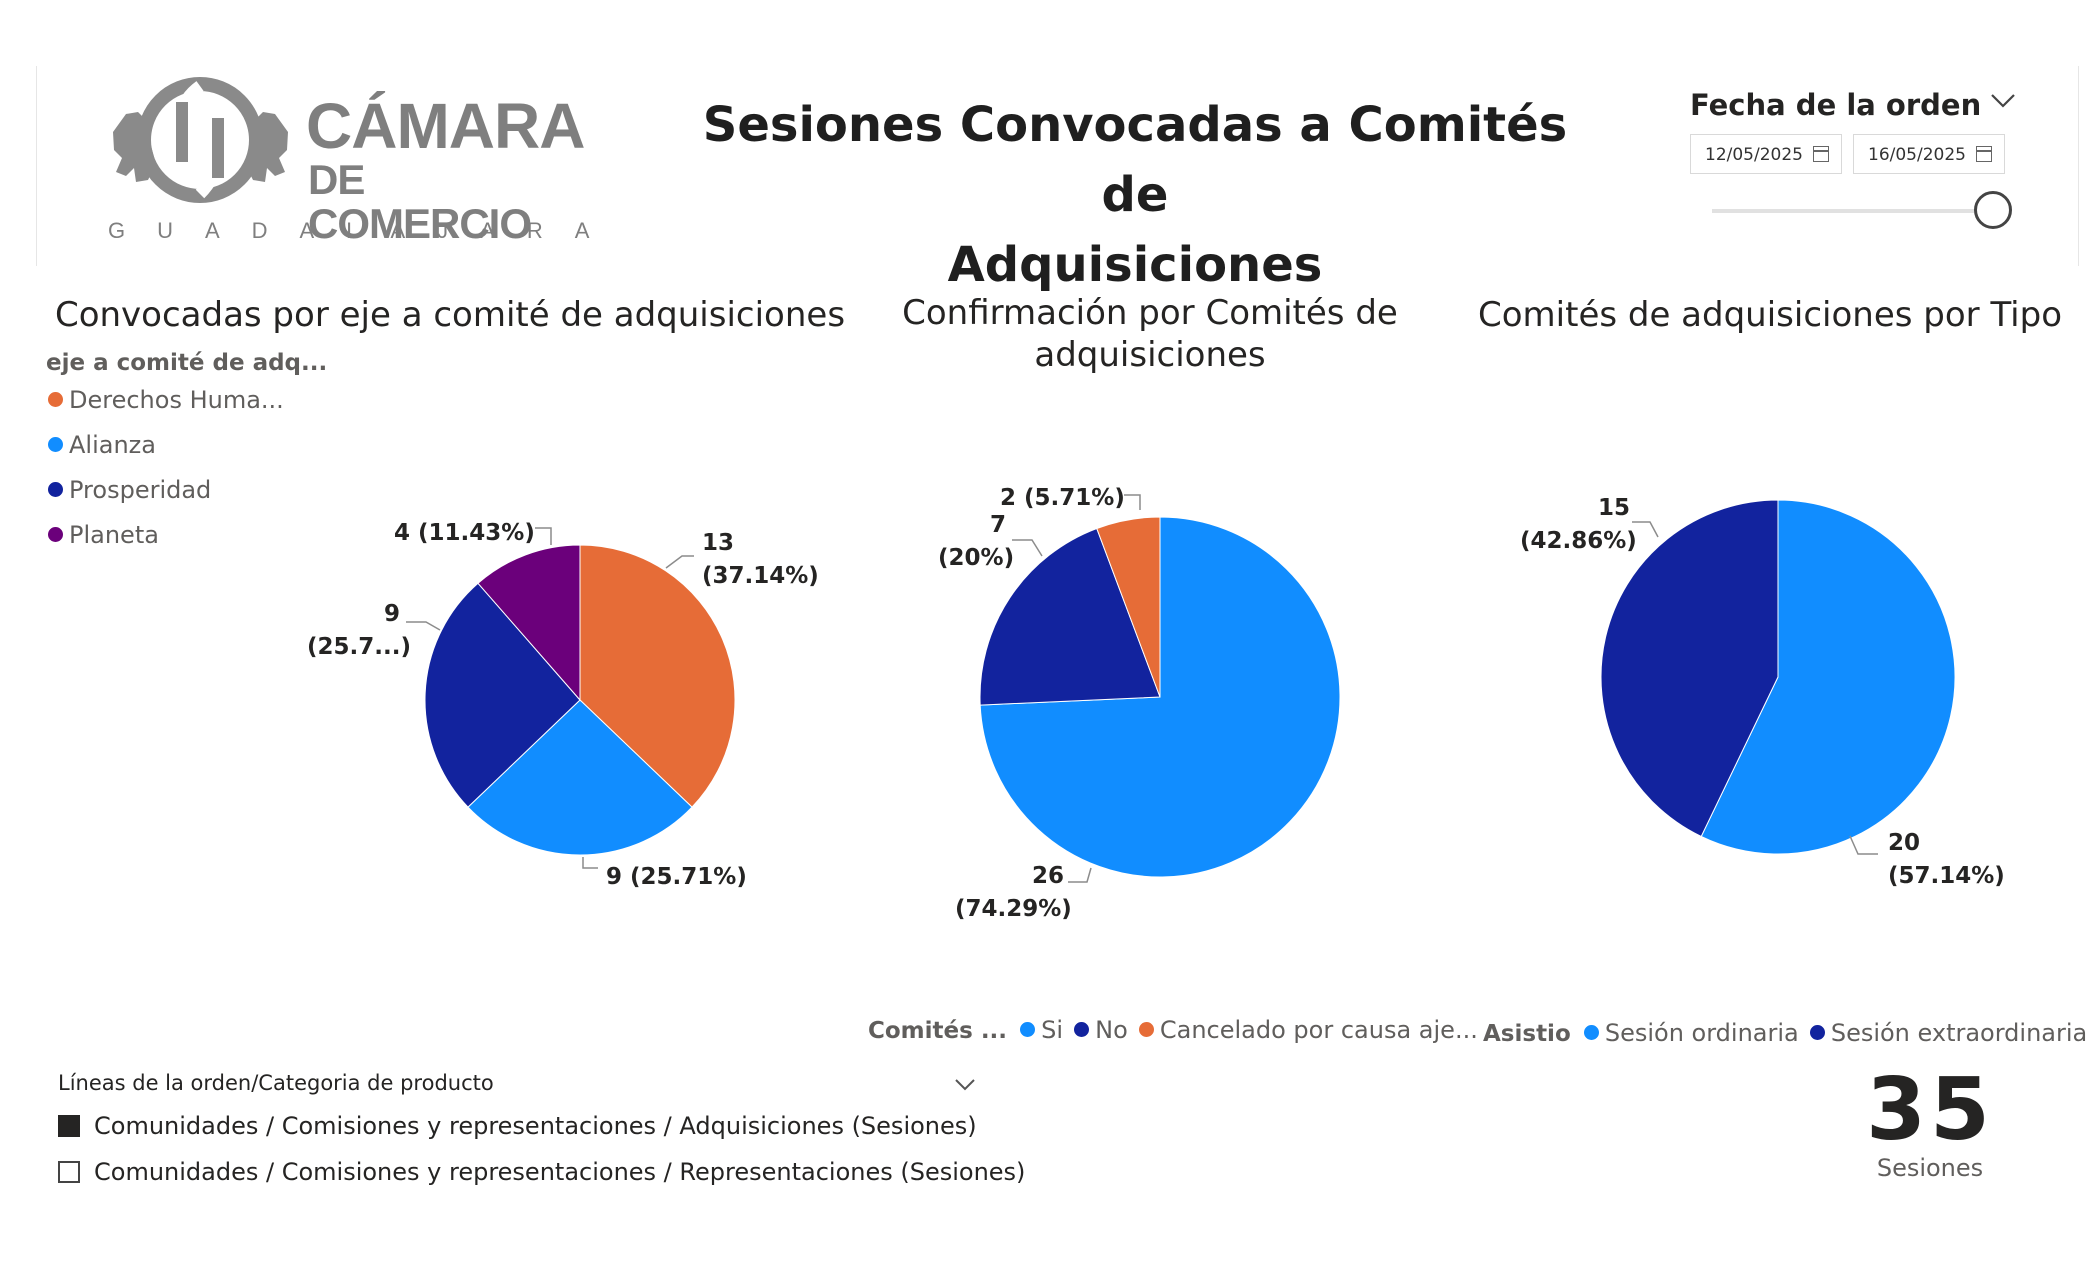 This screenshot has height=1275, width=2100. I want to click on checkbox-unchecked, so click(69, 1172).